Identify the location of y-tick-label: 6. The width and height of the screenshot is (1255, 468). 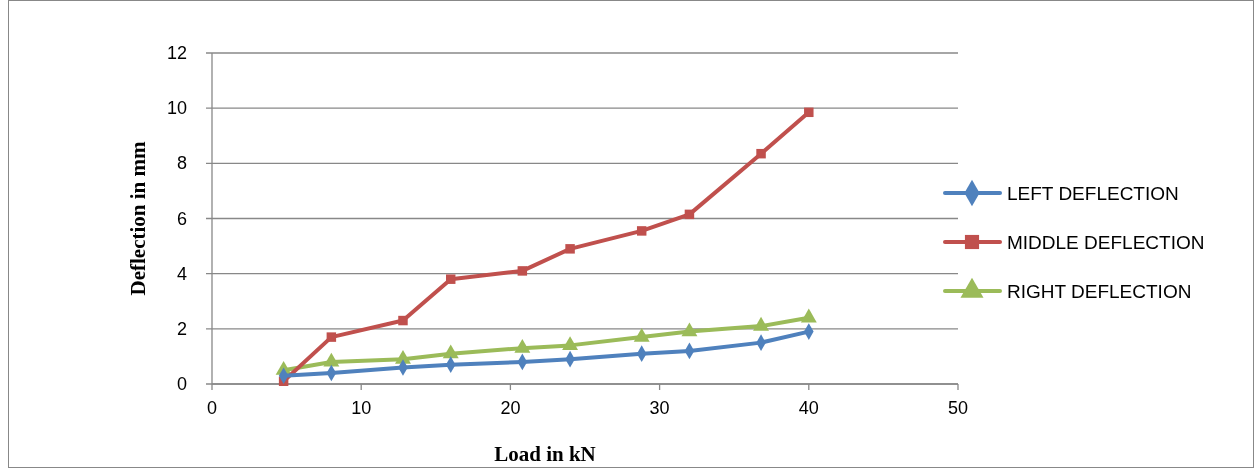
(181, 218).